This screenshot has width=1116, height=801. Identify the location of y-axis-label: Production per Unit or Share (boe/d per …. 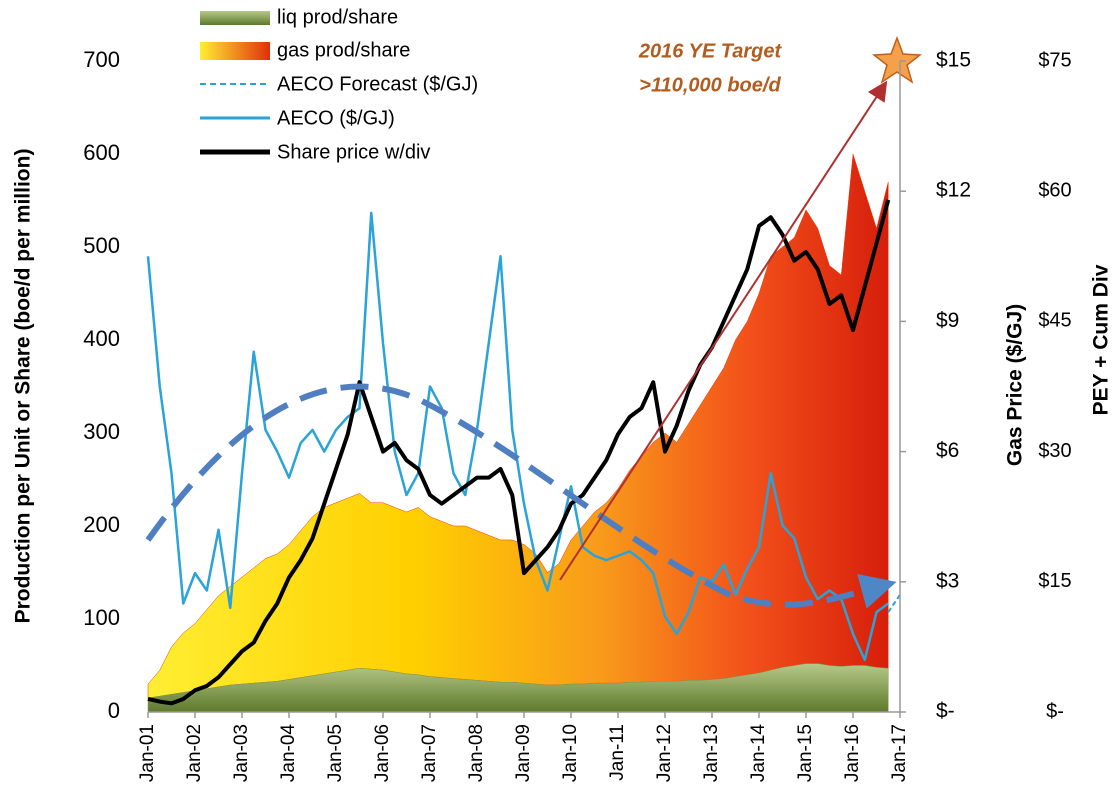
(23, 386).